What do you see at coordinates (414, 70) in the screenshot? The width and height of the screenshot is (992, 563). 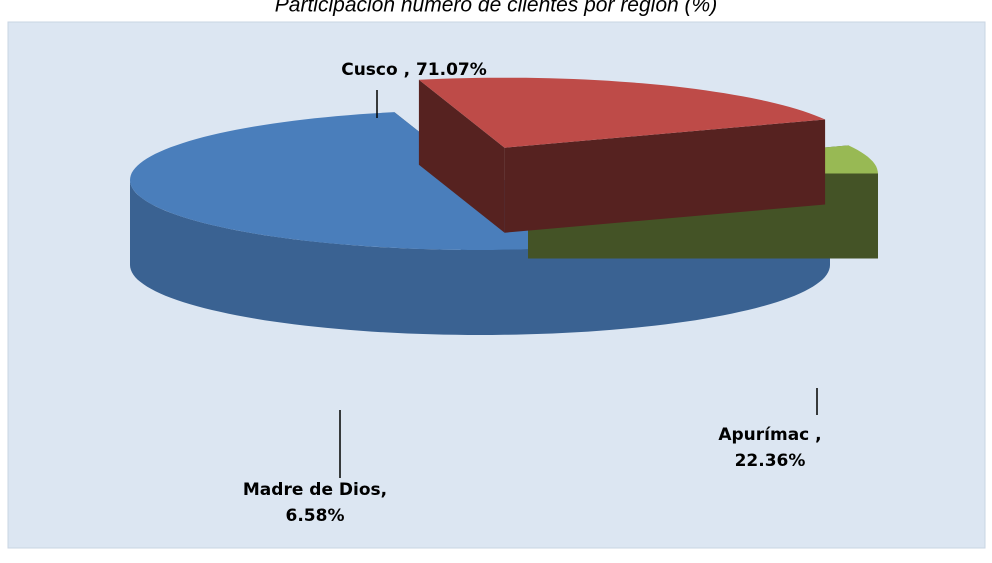 I see `data-label: Cusco , 71.07%` at bounding box center [414, 70].